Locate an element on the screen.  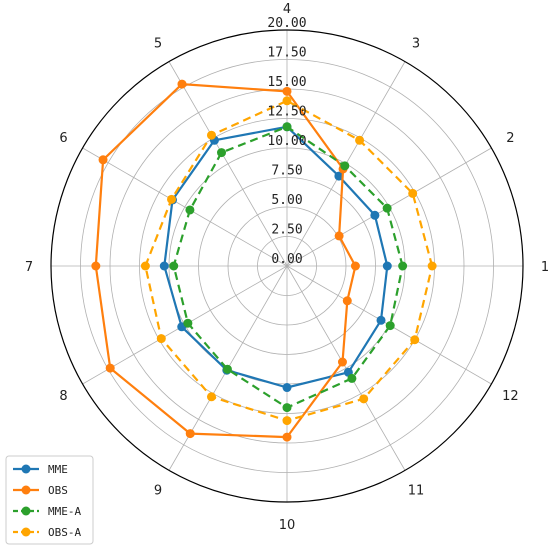
r-tick-label: 7.50 is located at coordinates (286, 171).